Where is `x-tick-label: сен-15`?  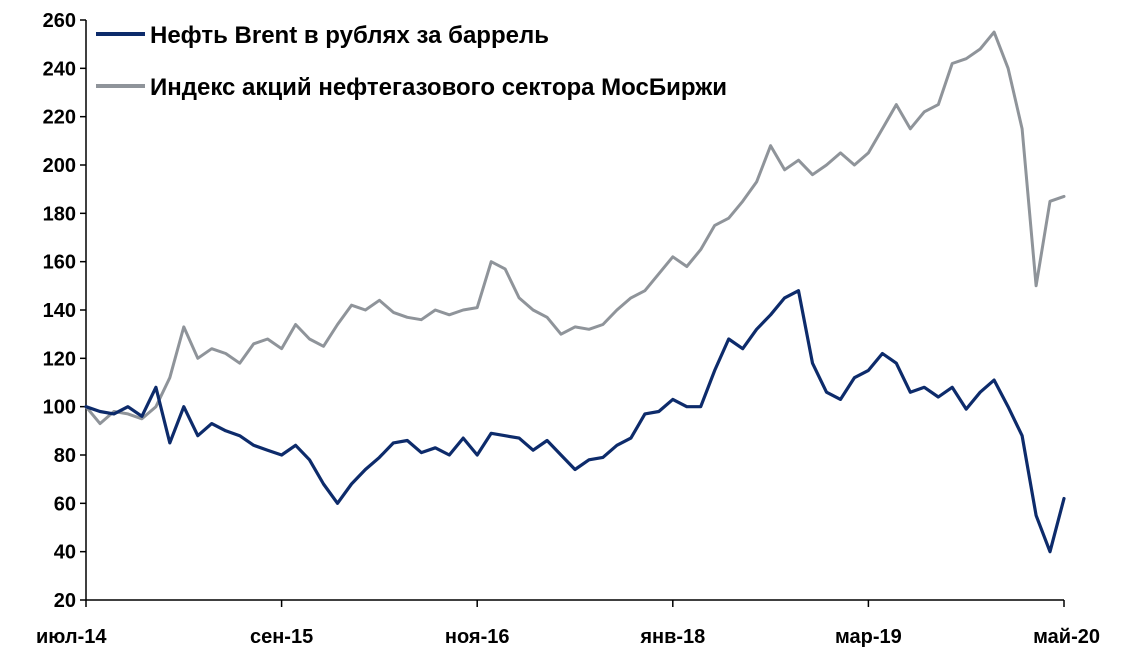
x-tick-label: сен-15 is located at coordinates (281, 637).